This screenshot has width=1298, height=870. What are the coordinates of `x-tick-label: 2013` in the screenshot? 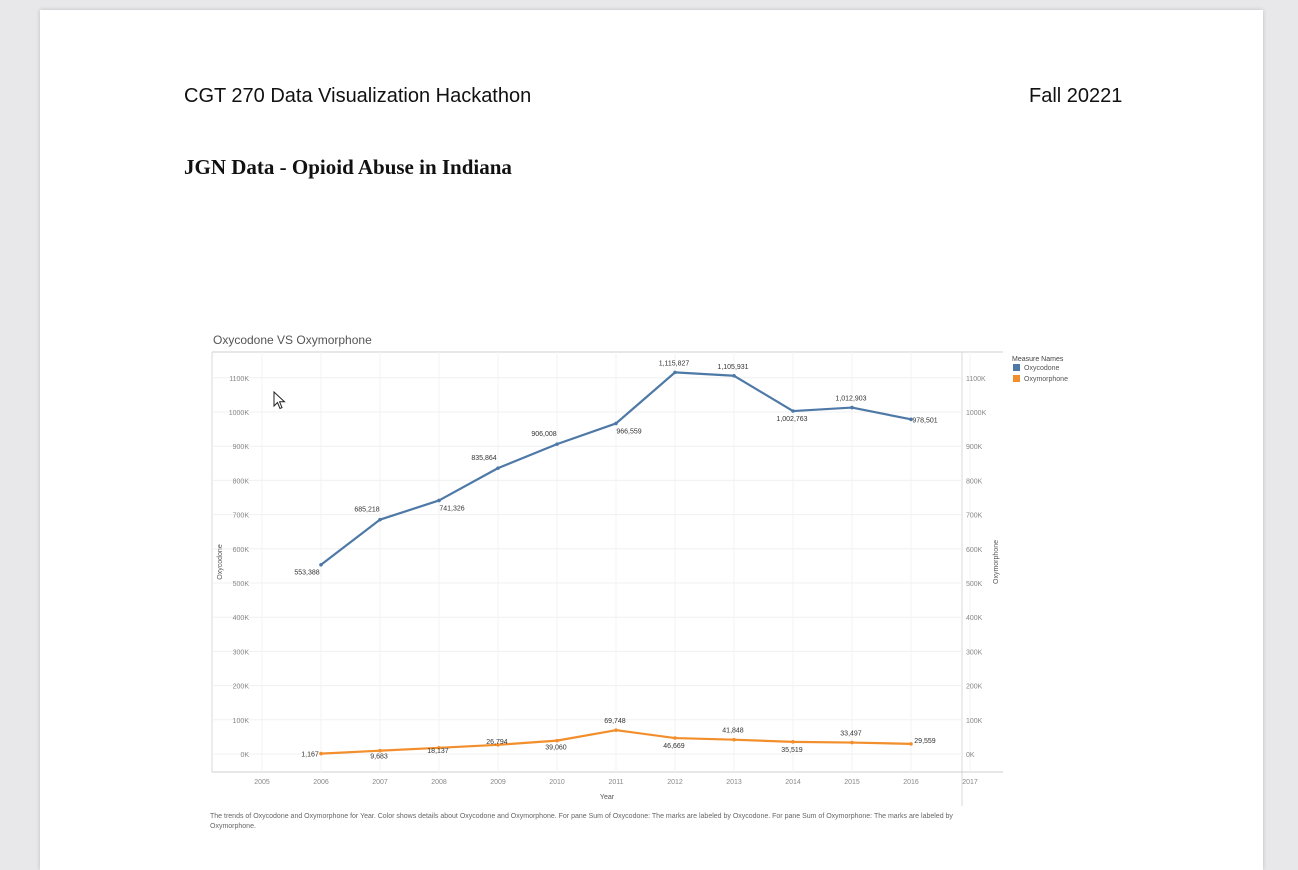 It's located at (734, 782).